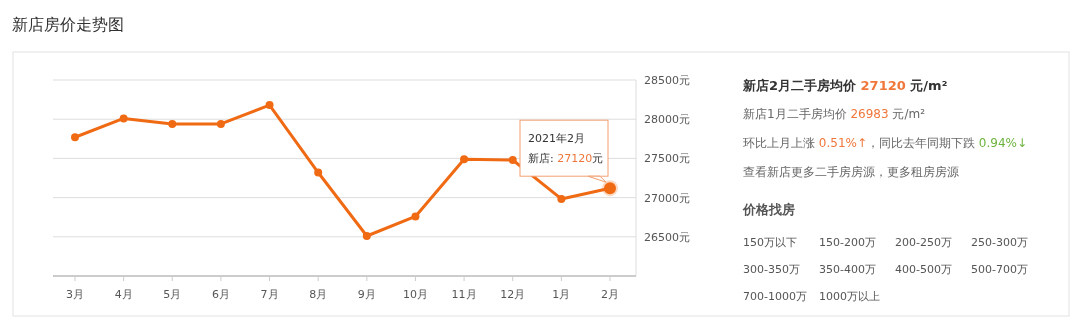  Describe the element at coordinates (366, 294) in the screenshot. I see `x-tick-label: 9月` at that location.